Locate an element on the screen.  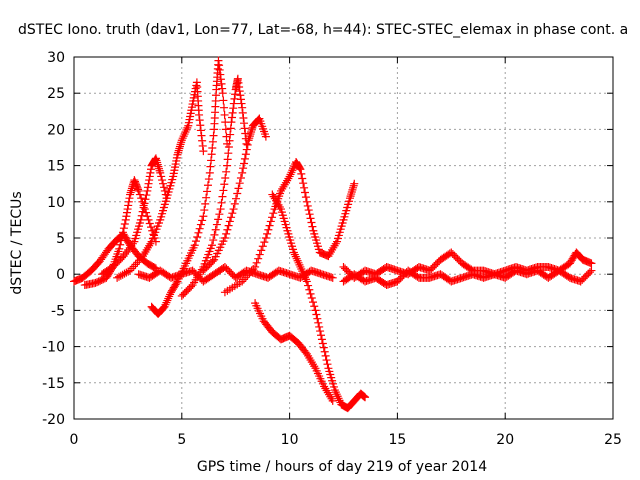
x-tick-labels: 0 5 10 15 20 25 is located at coordinates (346, 440).